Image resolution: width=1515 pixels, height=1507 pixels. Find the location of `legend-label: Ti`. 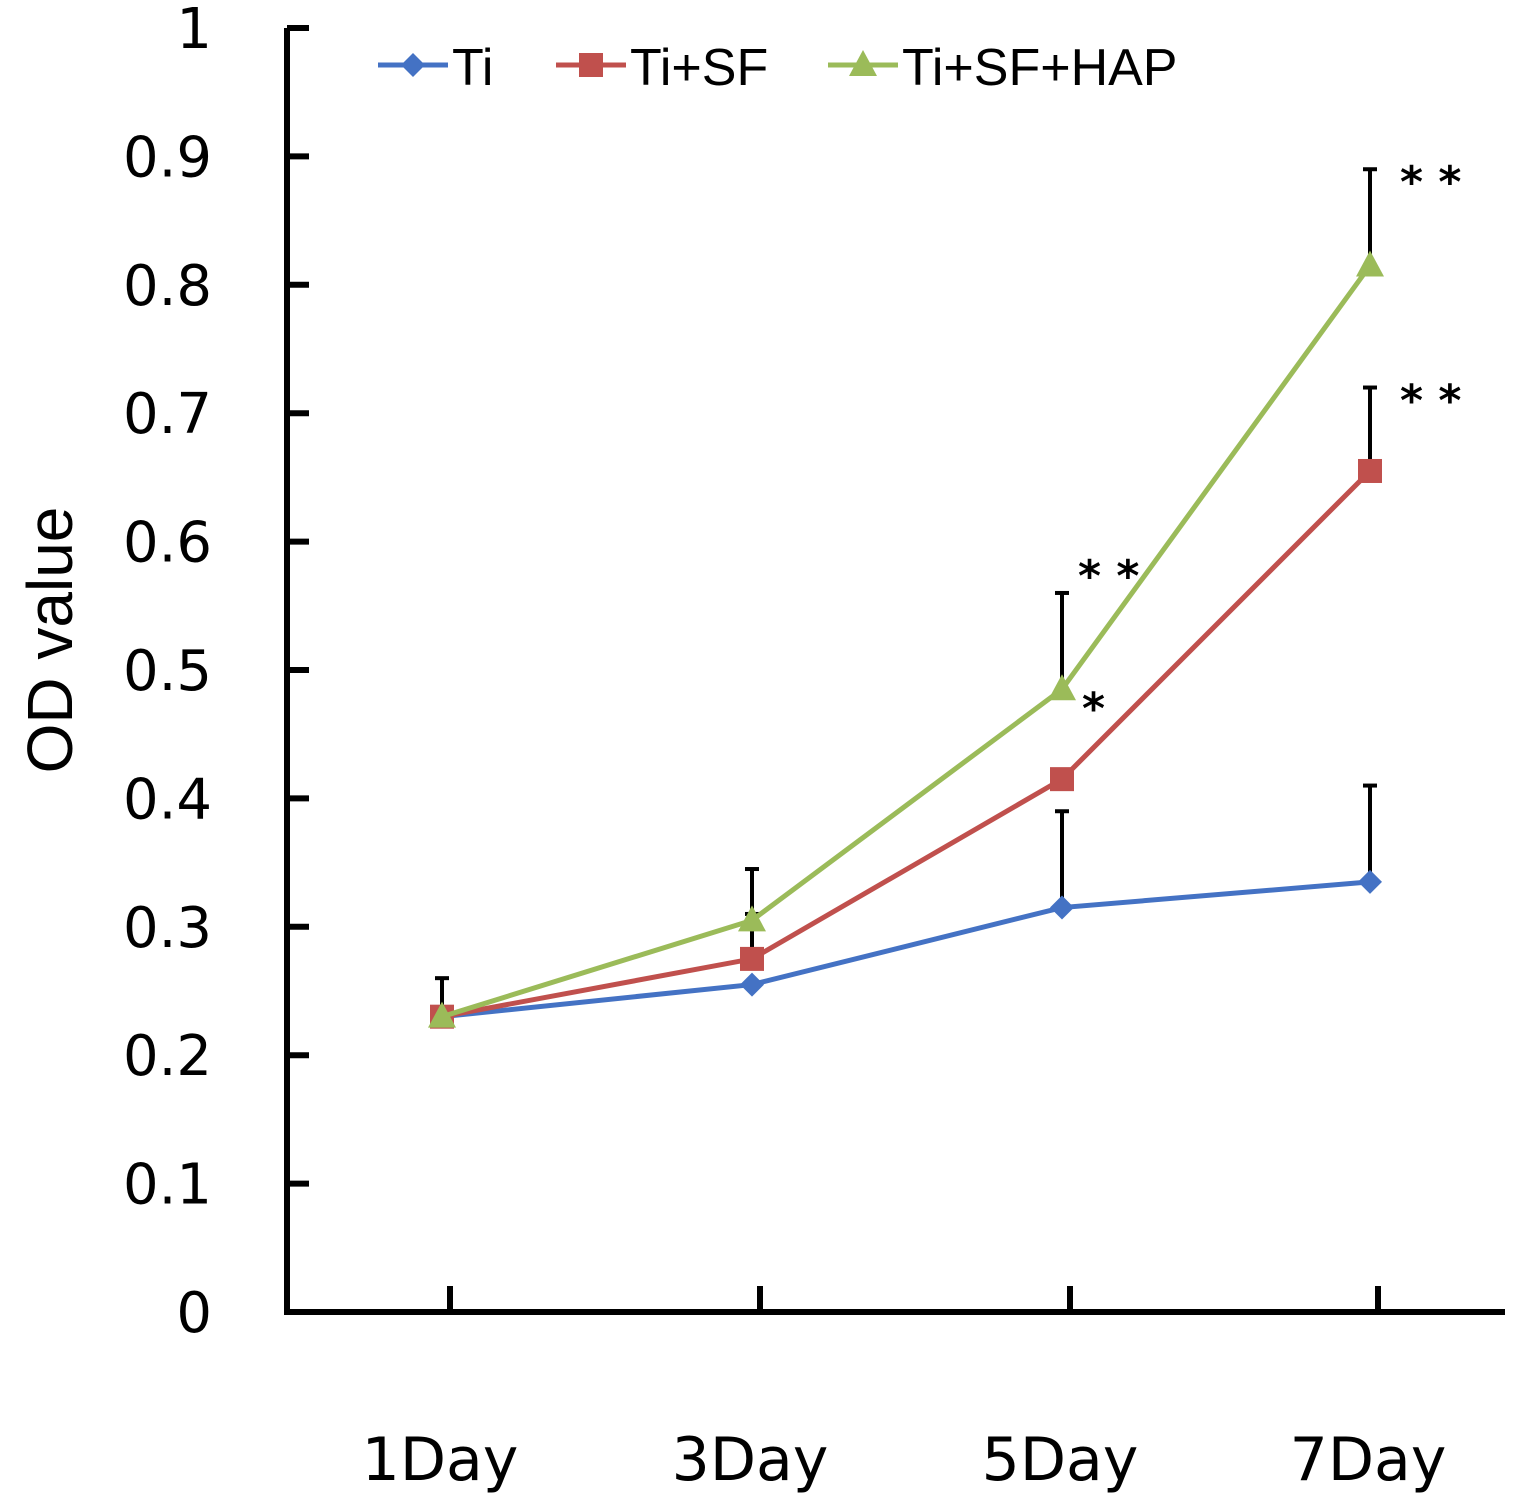

legend-label: Ti is located at coordinates (472, 68).